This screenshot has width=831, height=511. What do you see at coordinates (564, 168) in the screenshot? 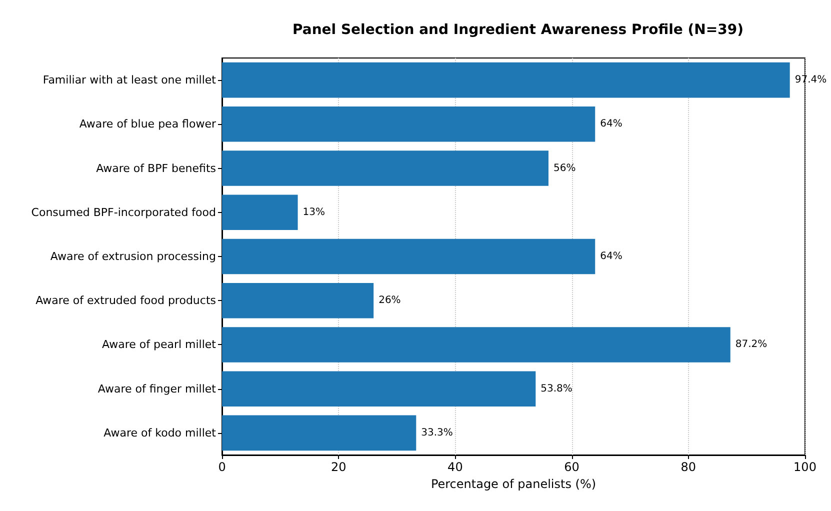
I see `data-label: 56%` at bounding box center [564, 168].